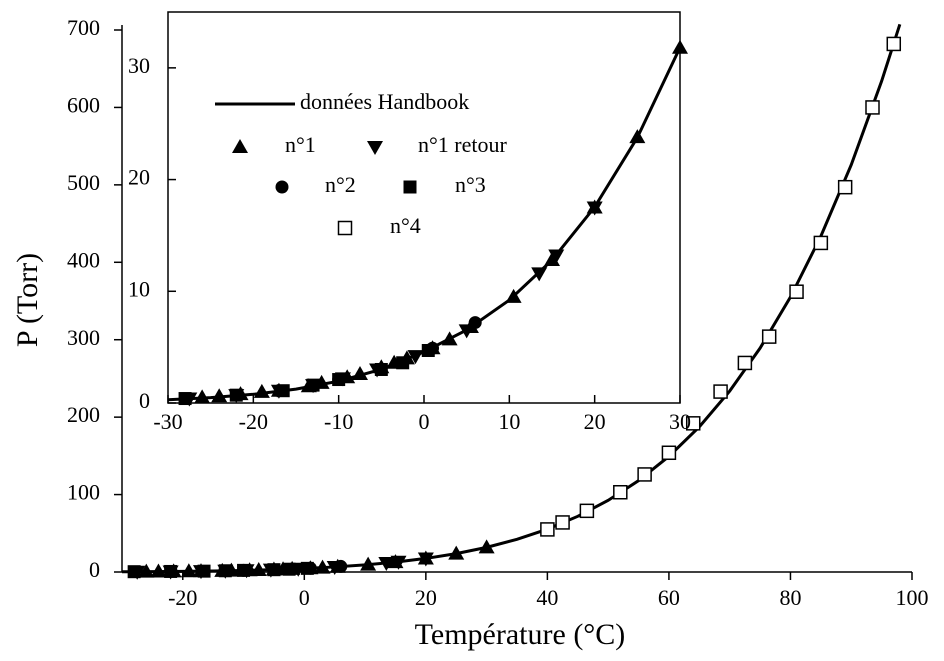  I want to click on y-tick-label: 20, so click(139, 177).